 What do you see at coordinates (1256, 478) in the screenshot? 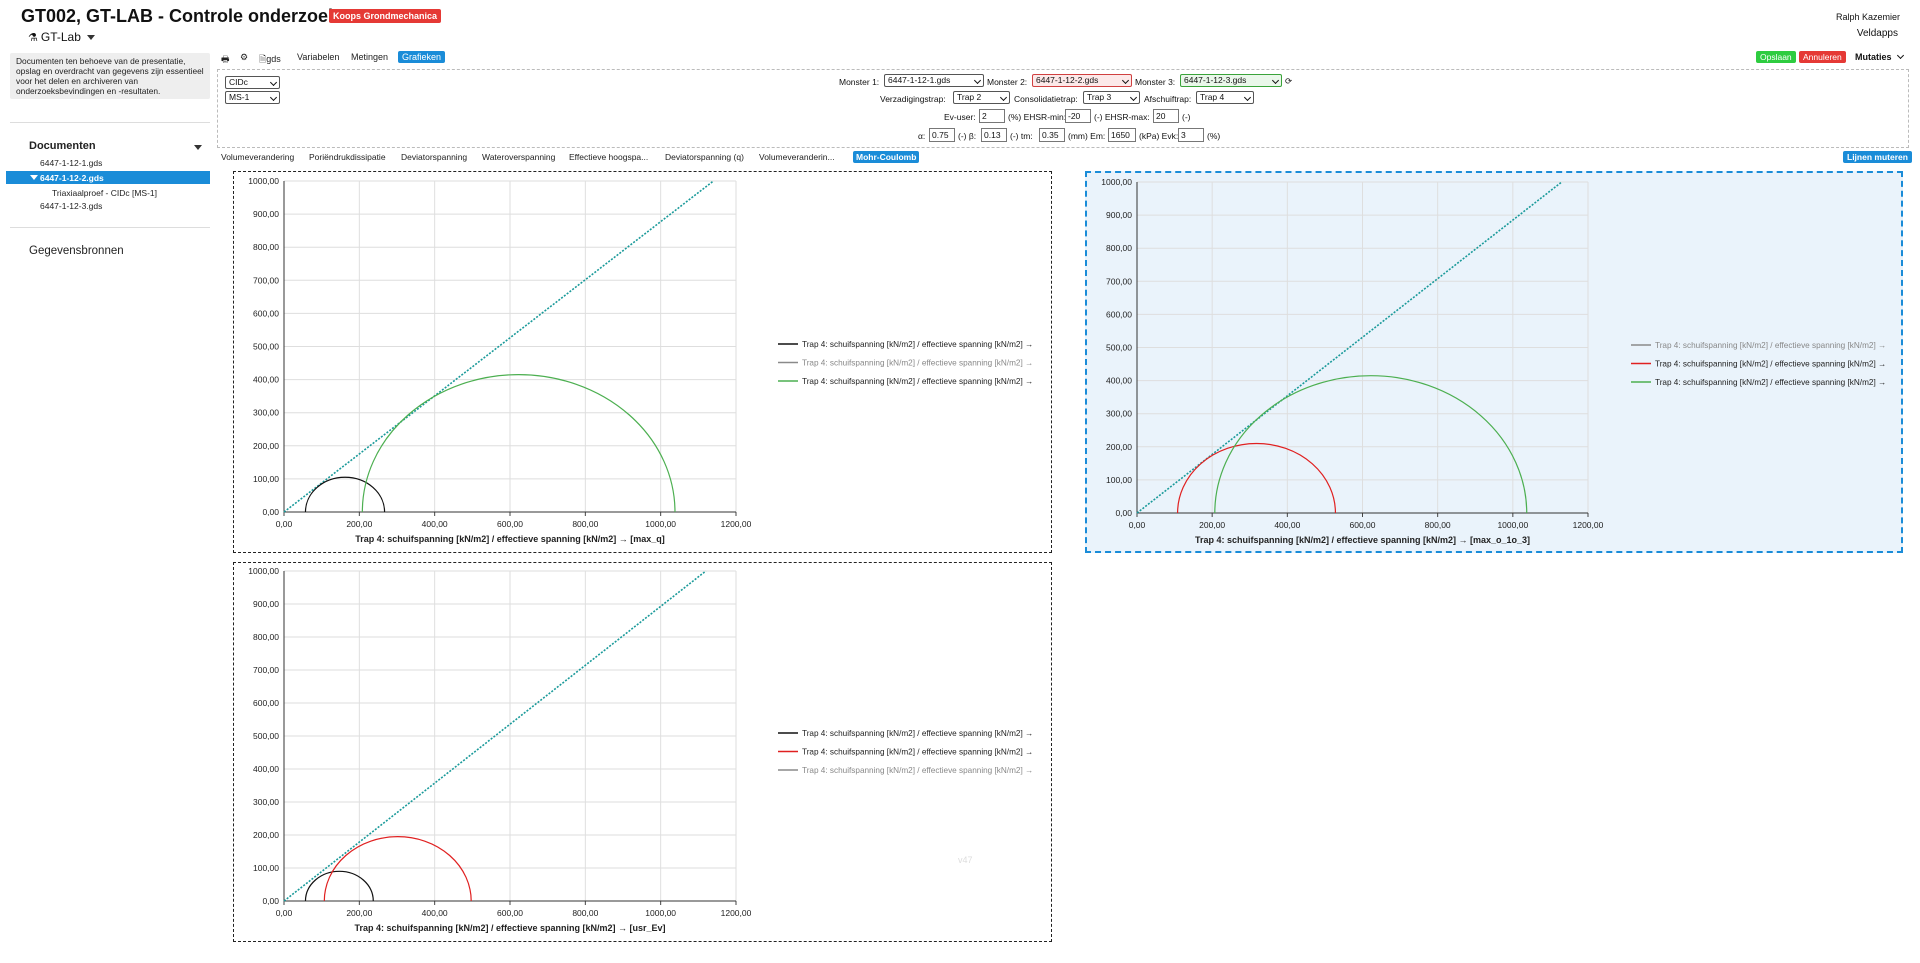
I see `mohr-circle-red` at bounding box center [1256, 478].